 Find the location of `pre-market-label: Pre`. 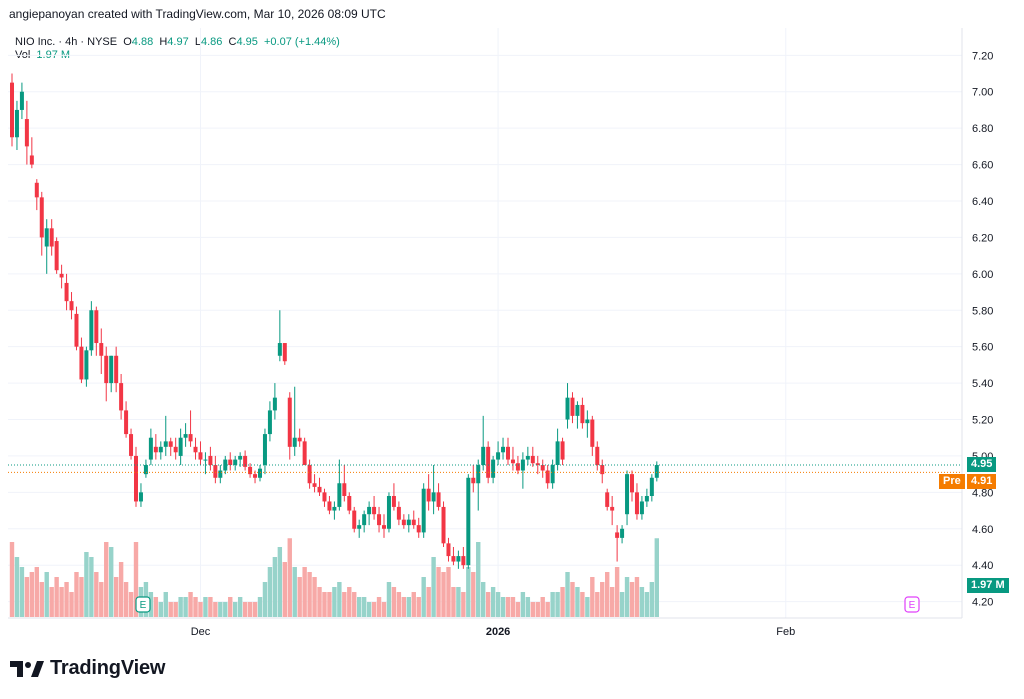

pre-market-label: Pre is located at coordinates (952, 482).